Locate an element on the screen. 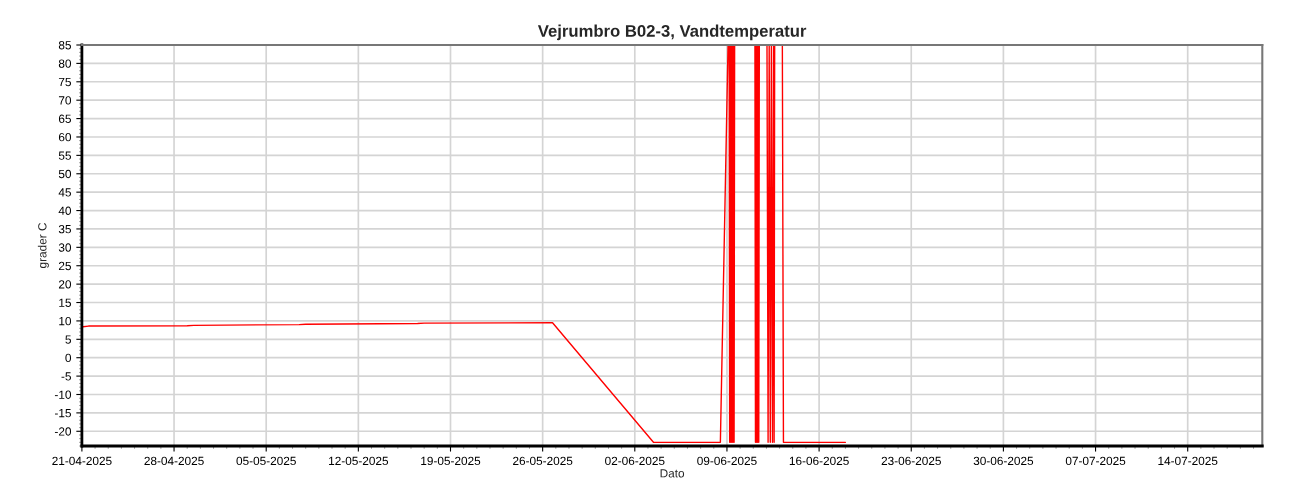  y-tick-label: 20 is located at coordinates (65, 284).